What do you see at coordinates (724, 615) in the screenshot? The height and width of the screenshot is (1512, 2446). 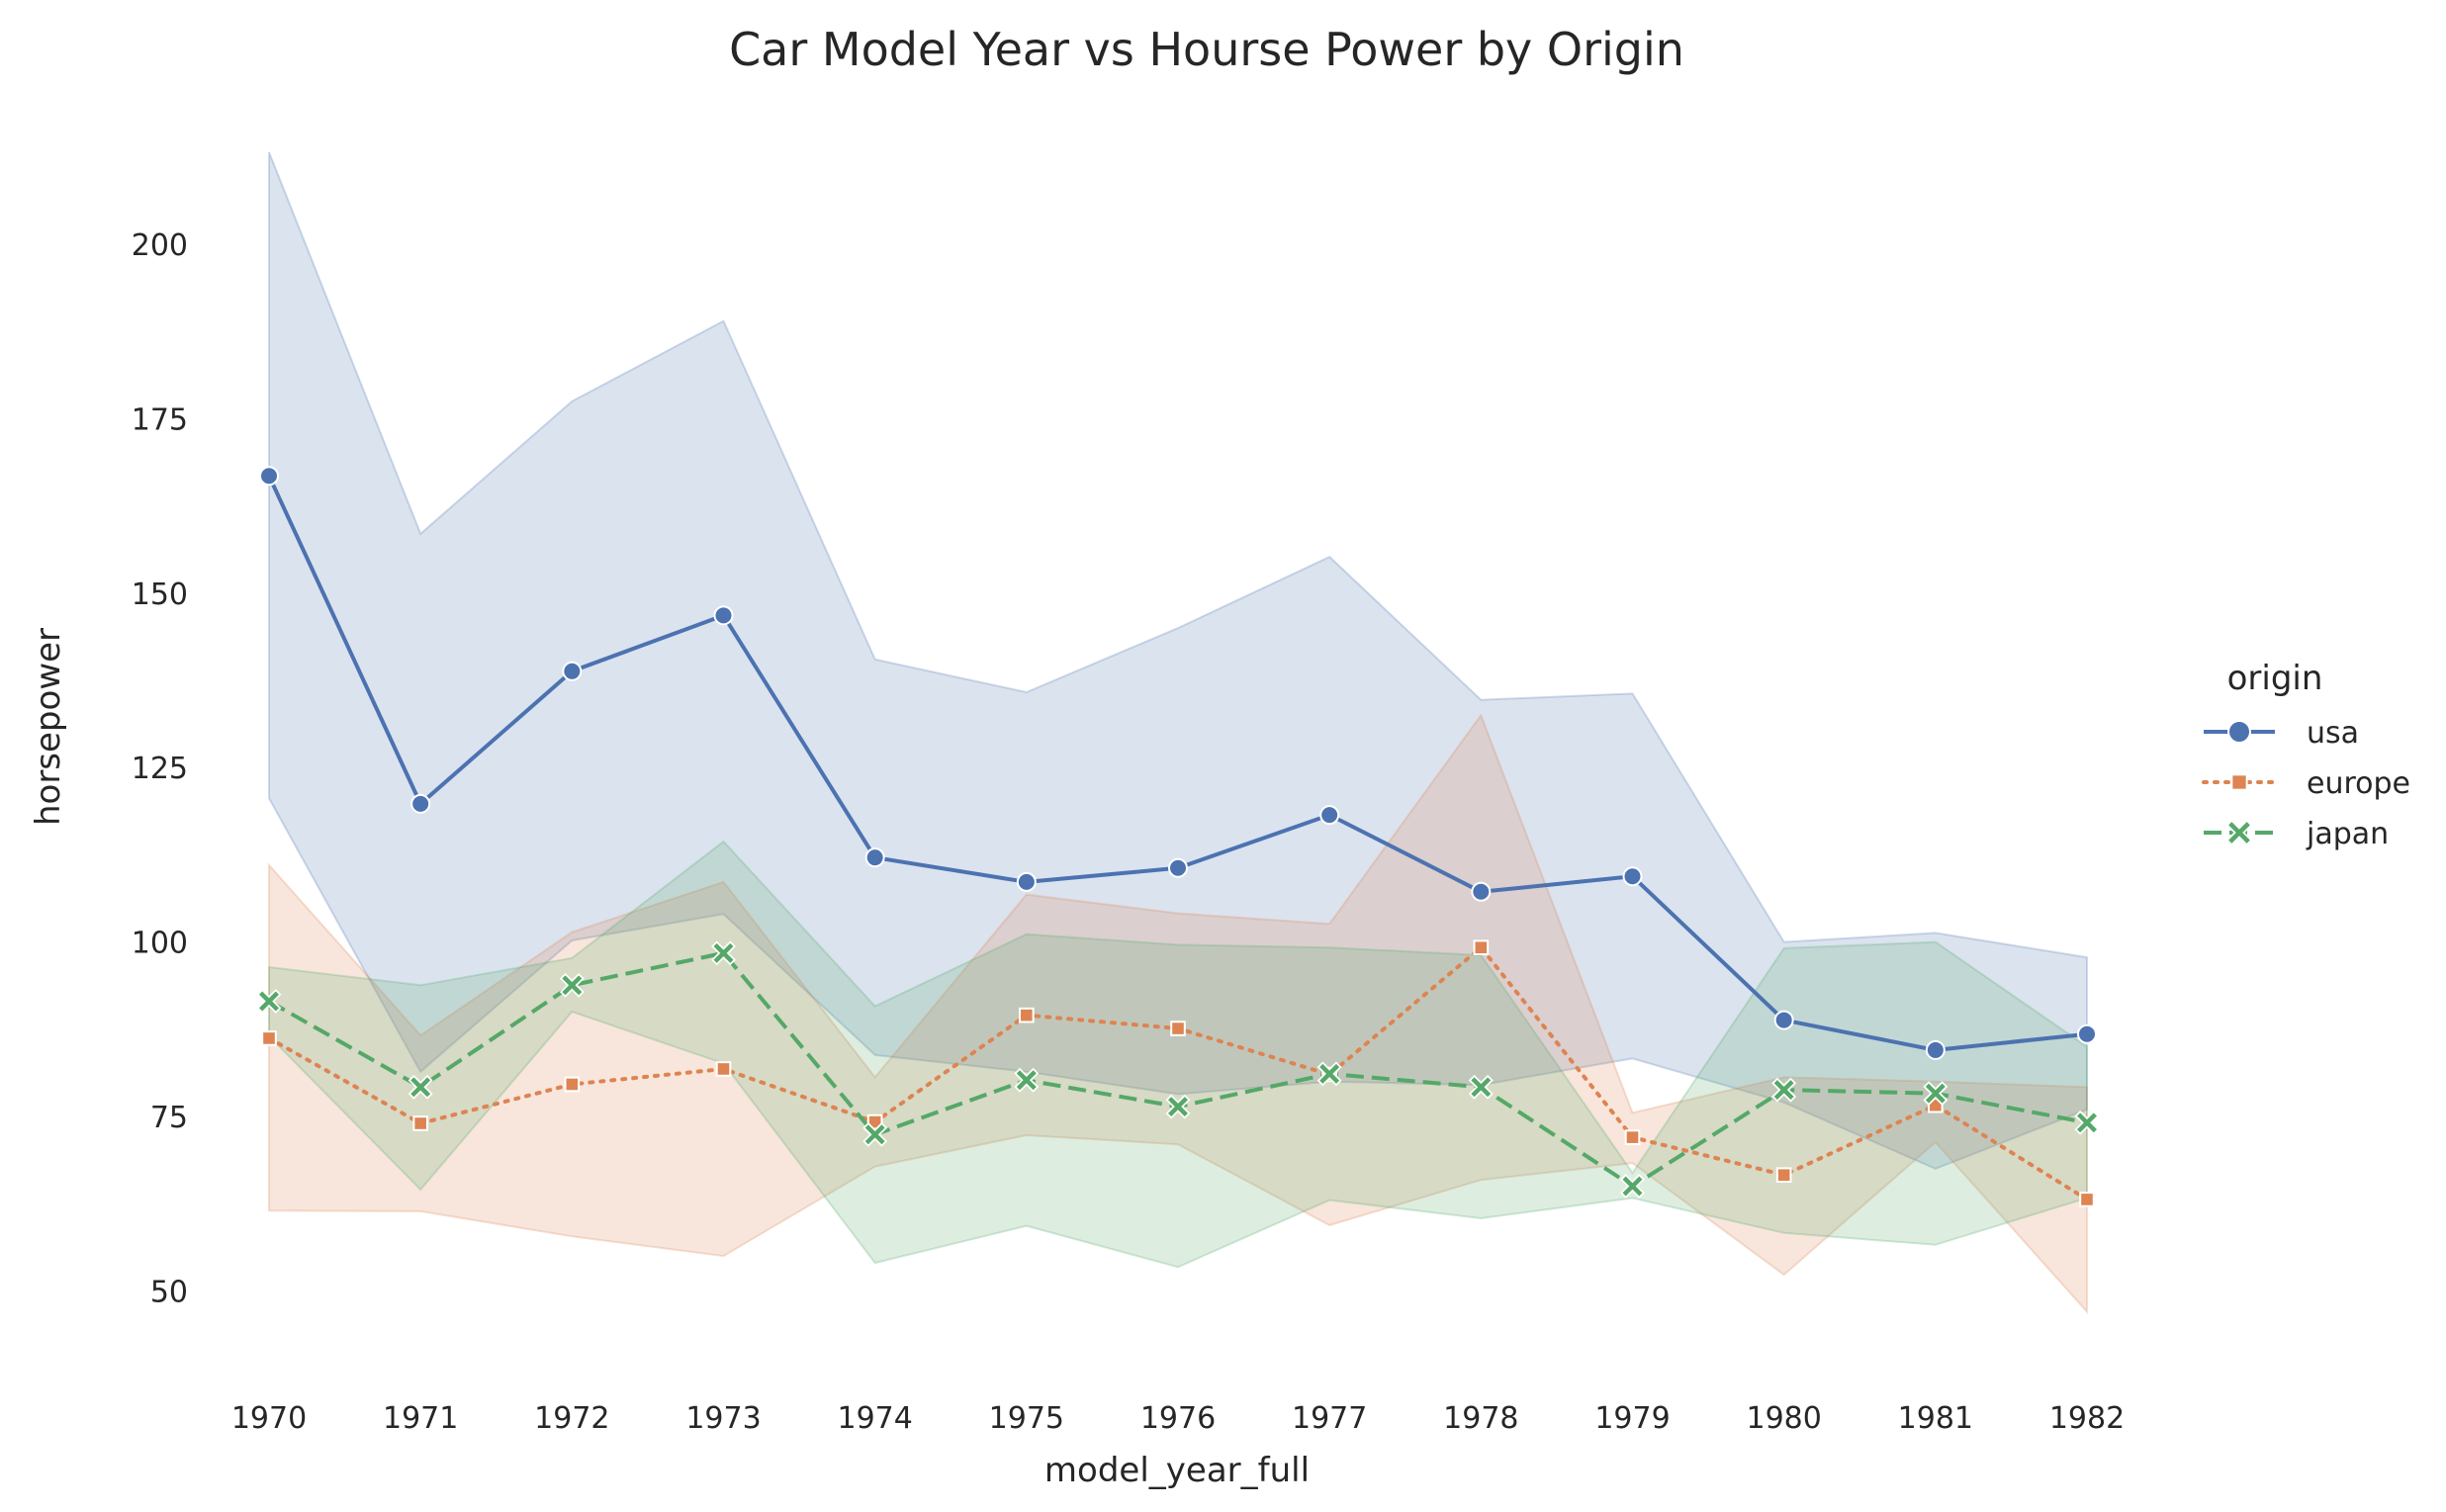 I see `point-usa-1973` at bounding box center [724, 615].